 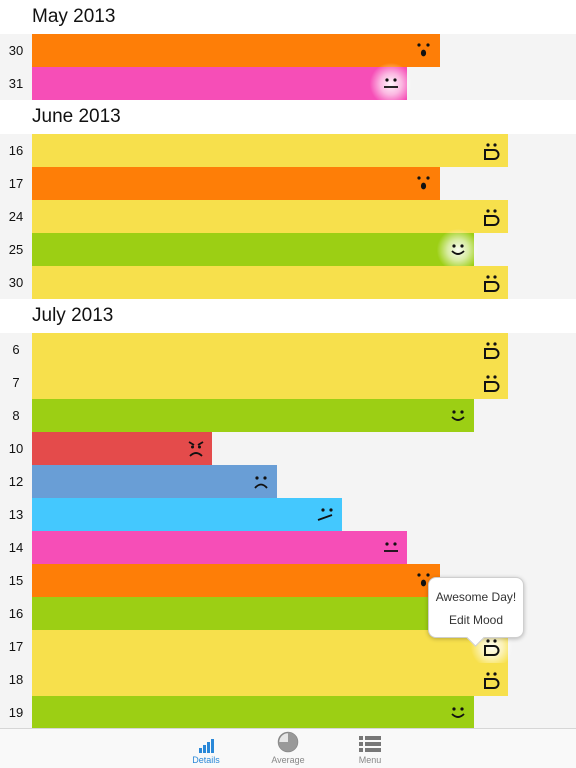 What do you see at coordinates (288, 316) in the screenshot?
I see `month-header: July 2013` at bounding box center [288, 316].